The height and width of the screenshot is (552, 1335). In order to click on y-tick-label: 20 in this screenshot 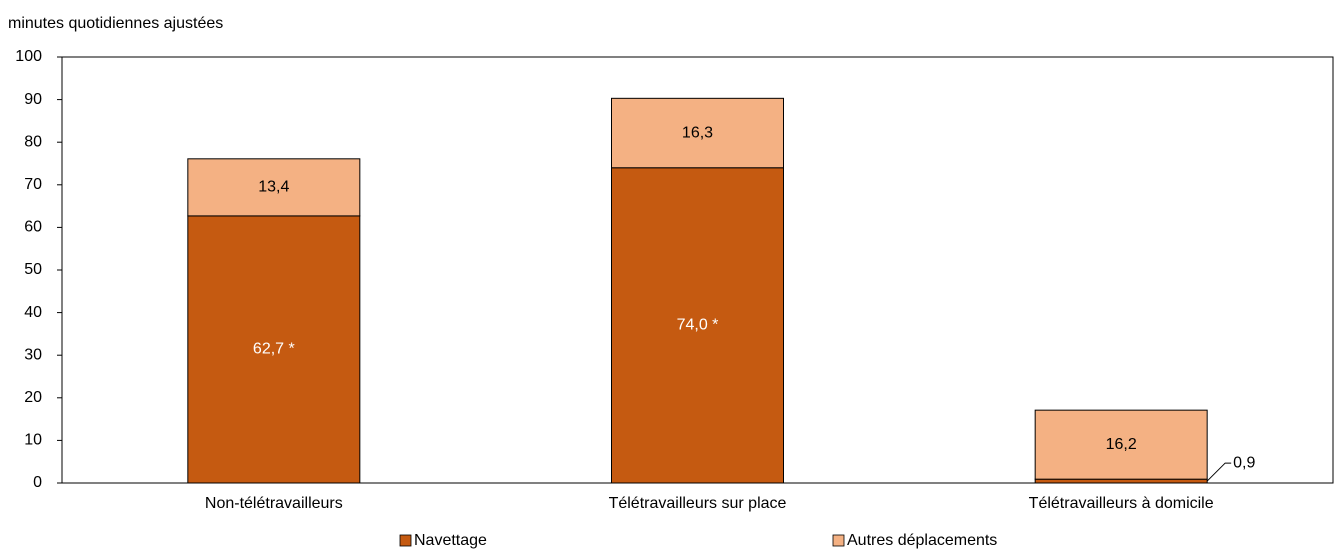, I will do `click(33, 397)`.